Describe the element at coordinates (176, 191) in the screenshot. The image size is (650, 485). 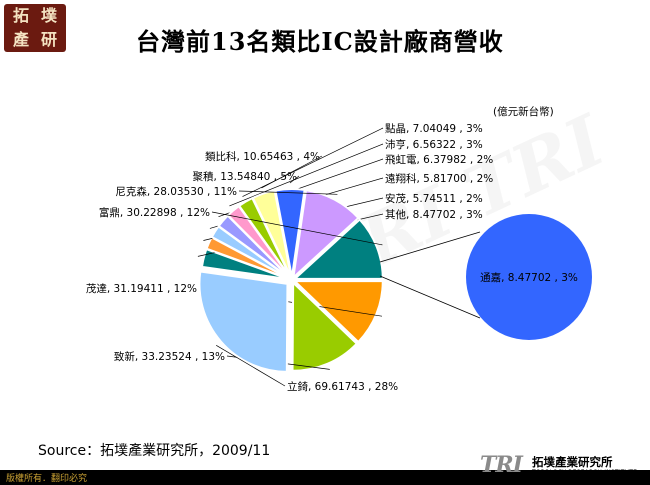
I see `slice-label: 尼克森, 28.03530 , 11%` at that location.